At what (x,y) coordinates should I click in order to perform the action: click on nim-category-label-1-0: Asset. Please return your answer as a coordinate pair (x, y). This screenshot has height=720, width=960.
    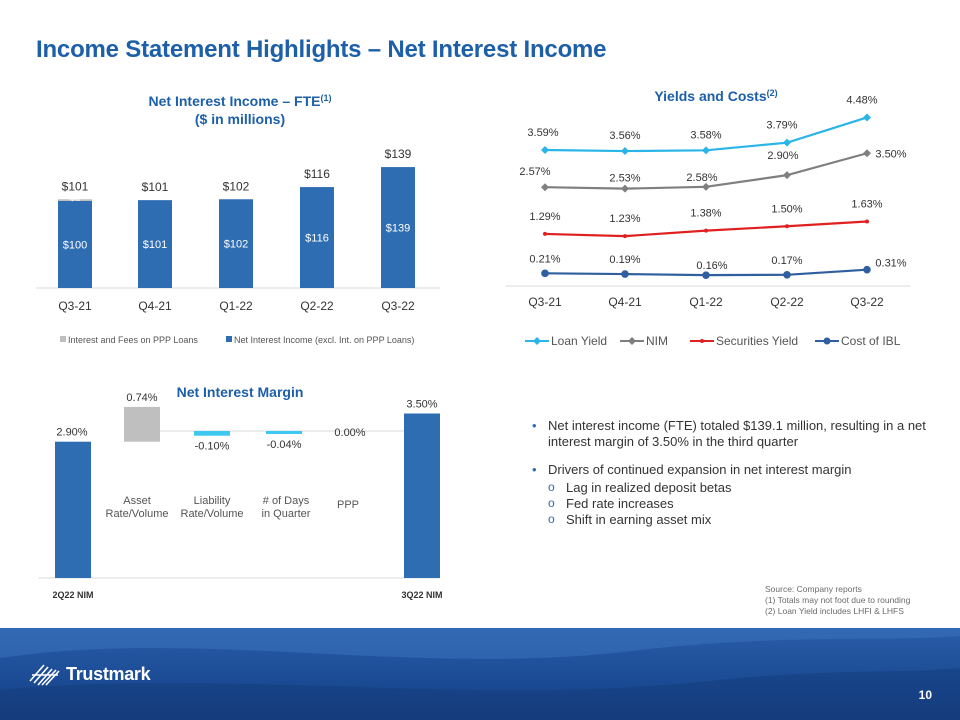
    Looking at the image, I should click on (137, 501).